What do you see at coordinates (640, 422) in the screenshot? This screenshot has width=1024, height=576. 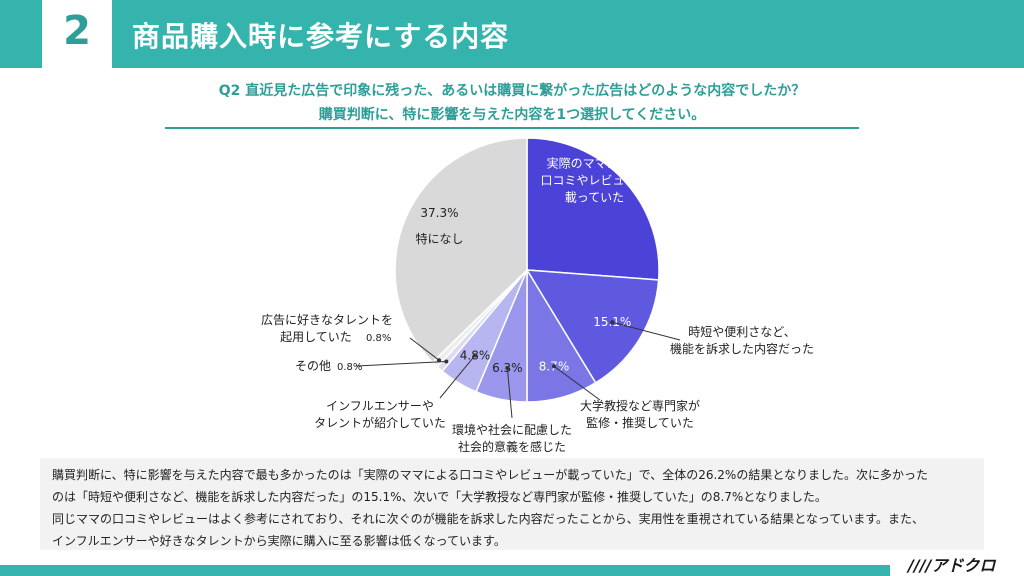 I see `outside-category-label: 監修・推奨していた` at bounding box center [640, 422].